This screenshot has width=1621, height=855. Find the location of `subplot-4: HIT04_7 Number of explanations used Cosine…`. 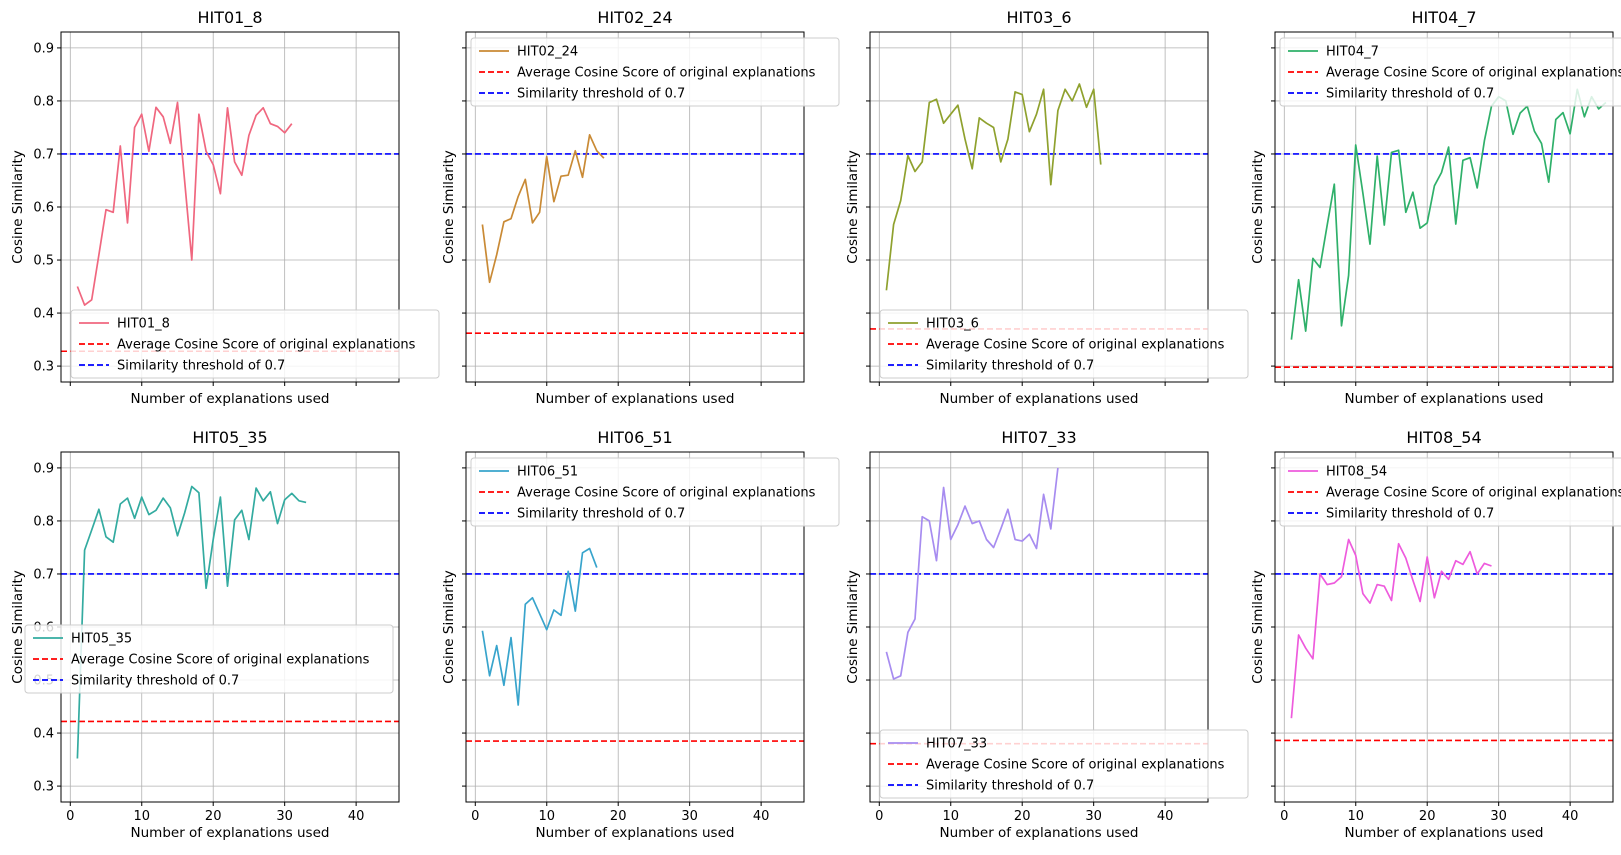

subplot-4: HIT04_7 Number of explanations used Cosine… is located at coordinates (1435, 207).